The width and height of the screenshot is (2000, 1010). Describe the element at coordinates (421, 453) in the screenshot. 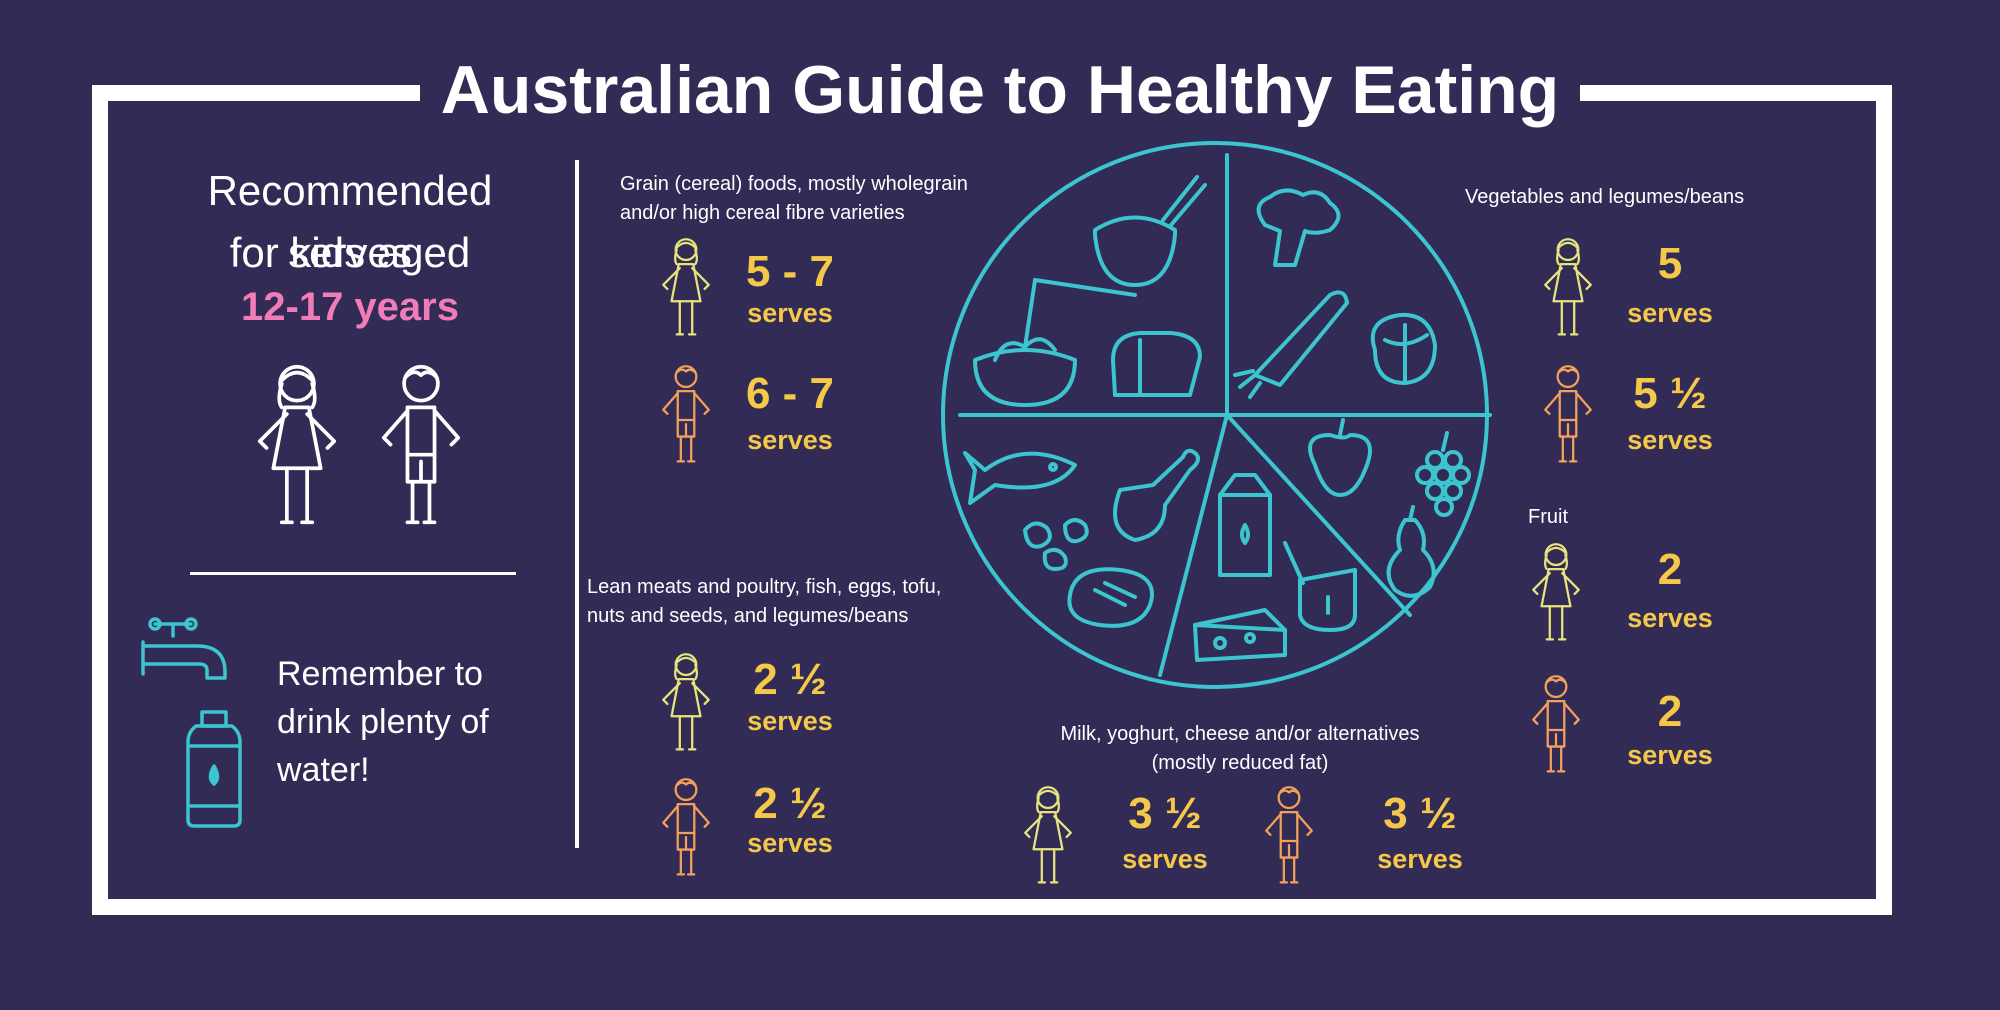

I see `boy-large-icon` at that location.